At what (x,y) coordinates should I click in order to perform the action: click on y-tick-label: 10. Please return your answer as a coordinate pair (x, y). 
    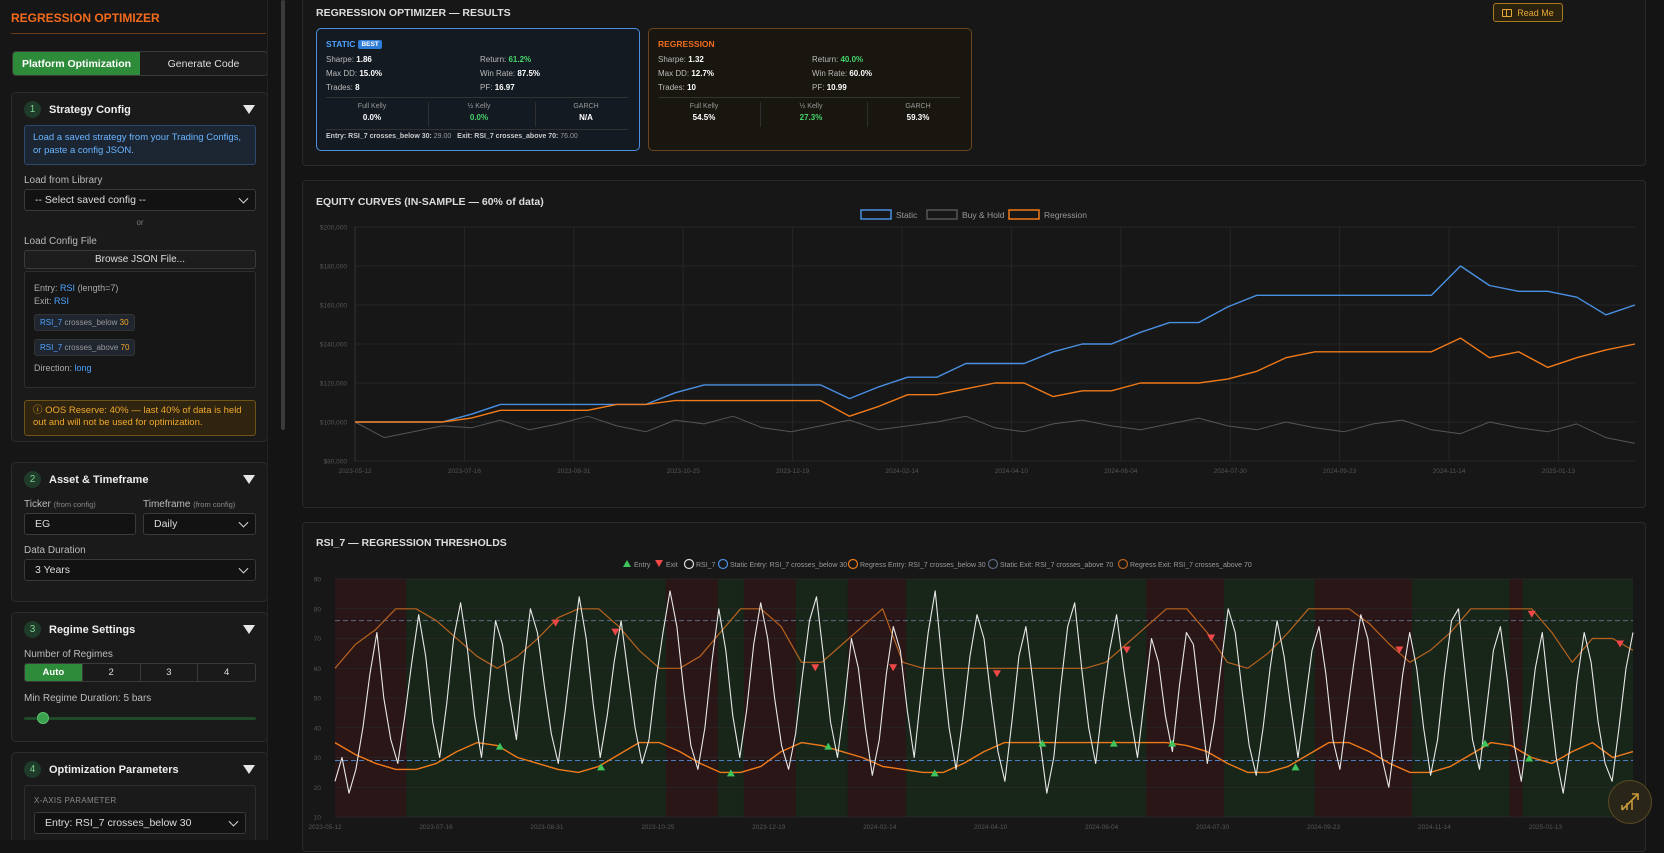
    Looking at the image, I should click on (318, 818).